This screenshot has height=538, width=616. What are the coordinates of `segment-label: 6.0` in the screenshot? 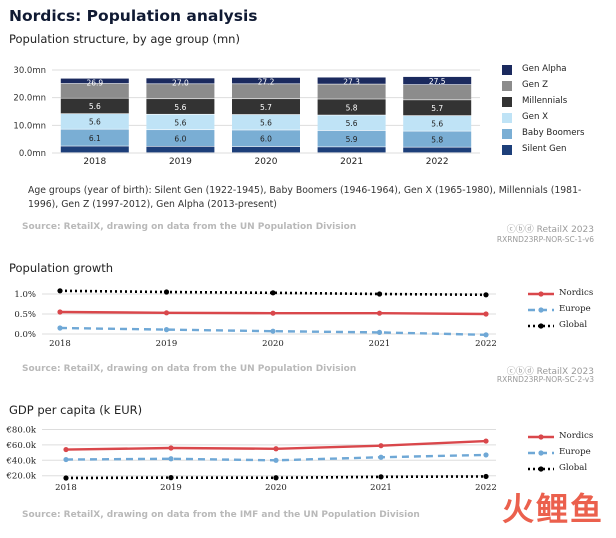 It's located at (266, 139).